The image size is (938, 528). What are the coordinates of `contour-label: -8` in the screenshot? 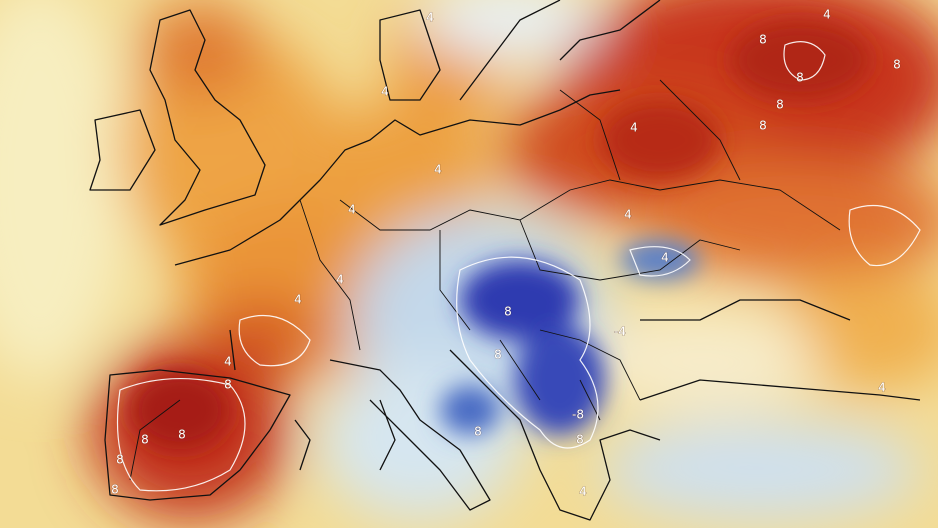 It's located at (578, 415).